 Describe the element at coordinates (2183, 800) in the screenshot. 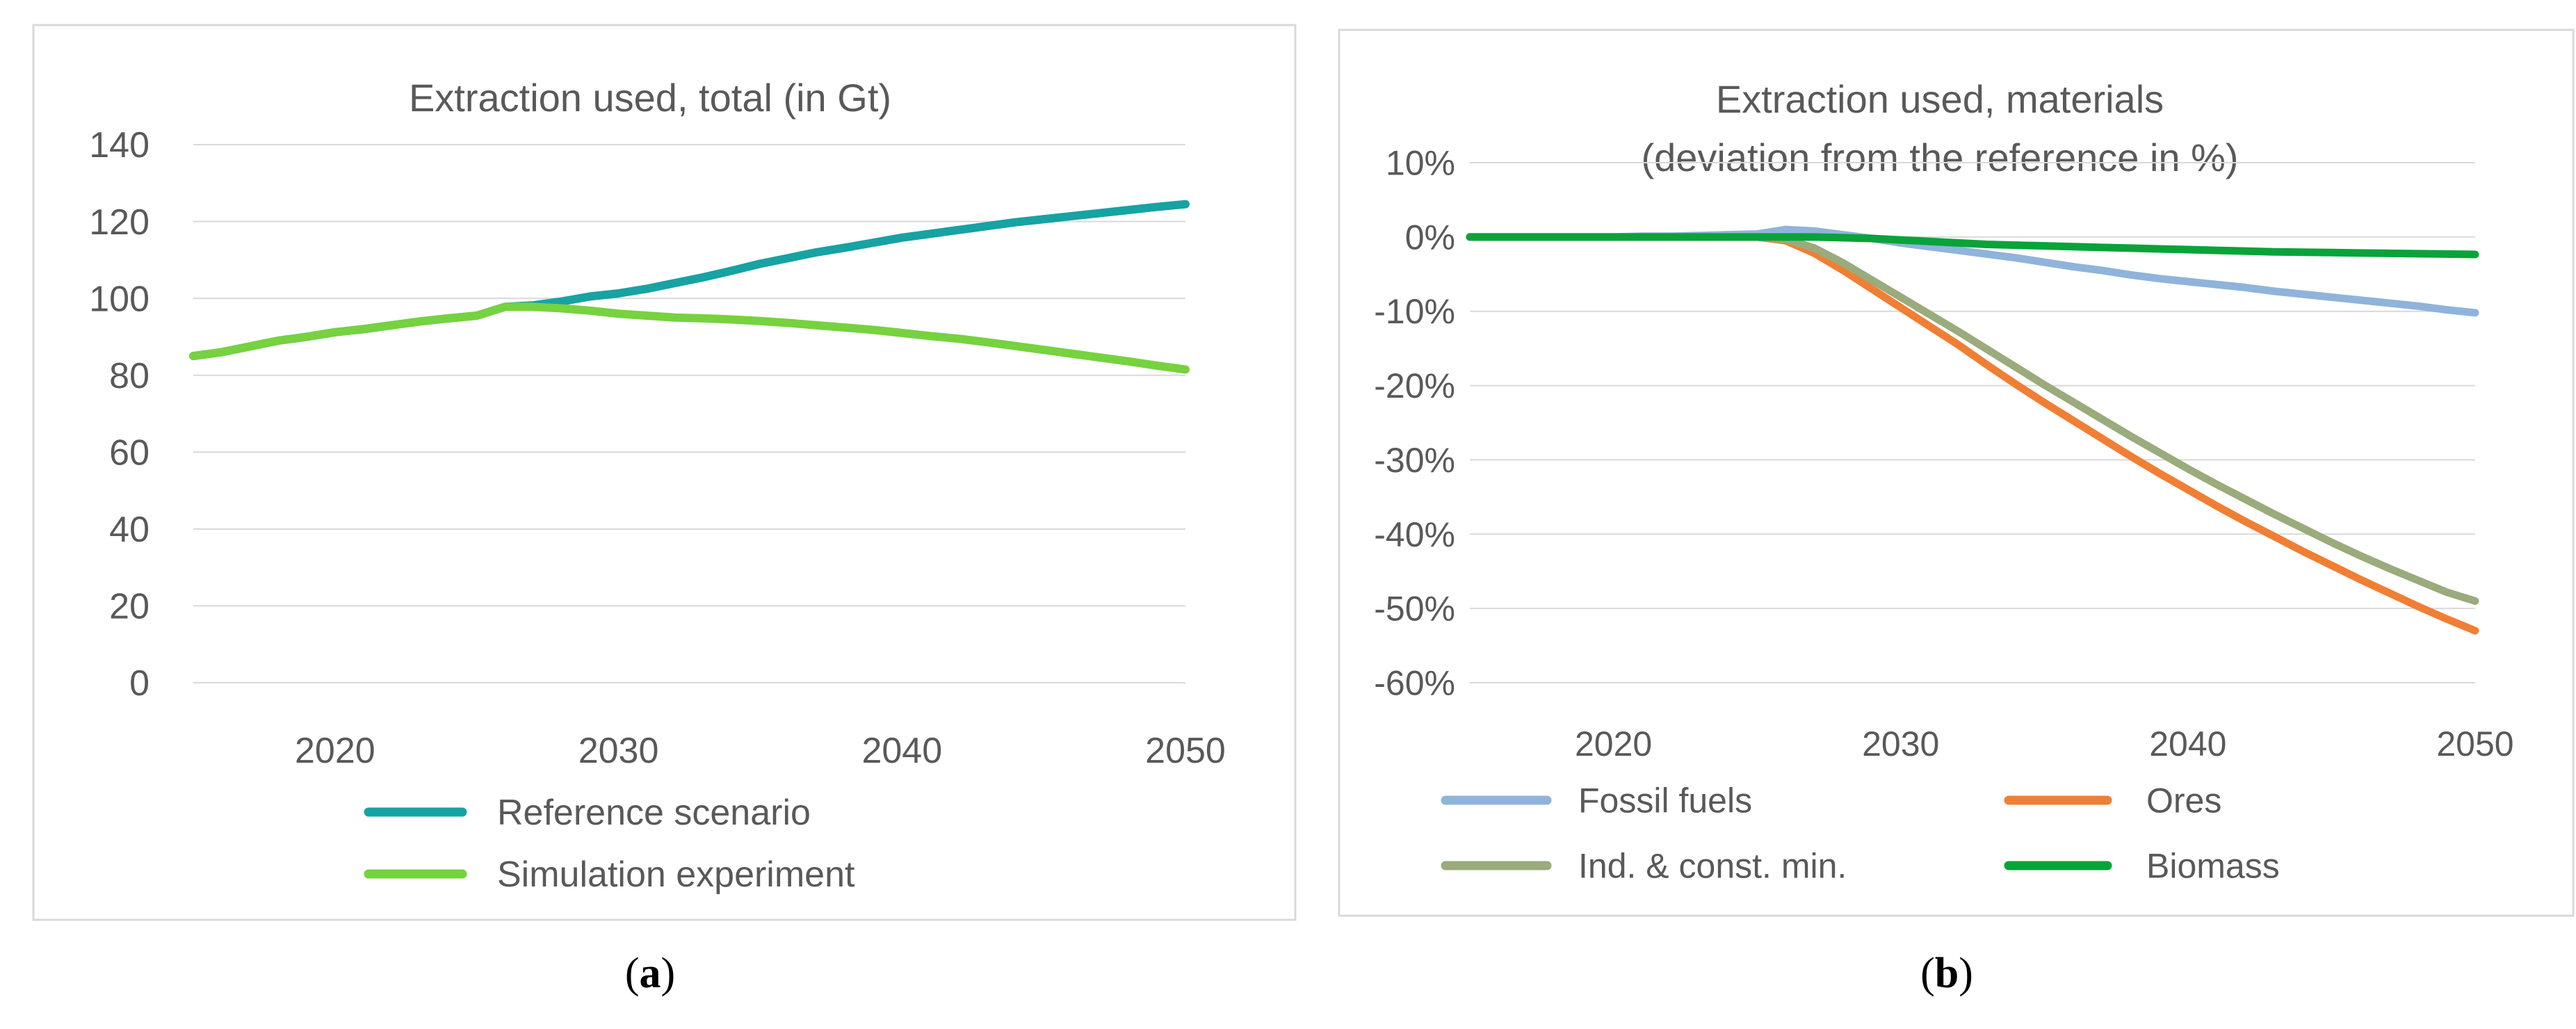

I see `panel-b-legend-label-ores: Ores` at that location.